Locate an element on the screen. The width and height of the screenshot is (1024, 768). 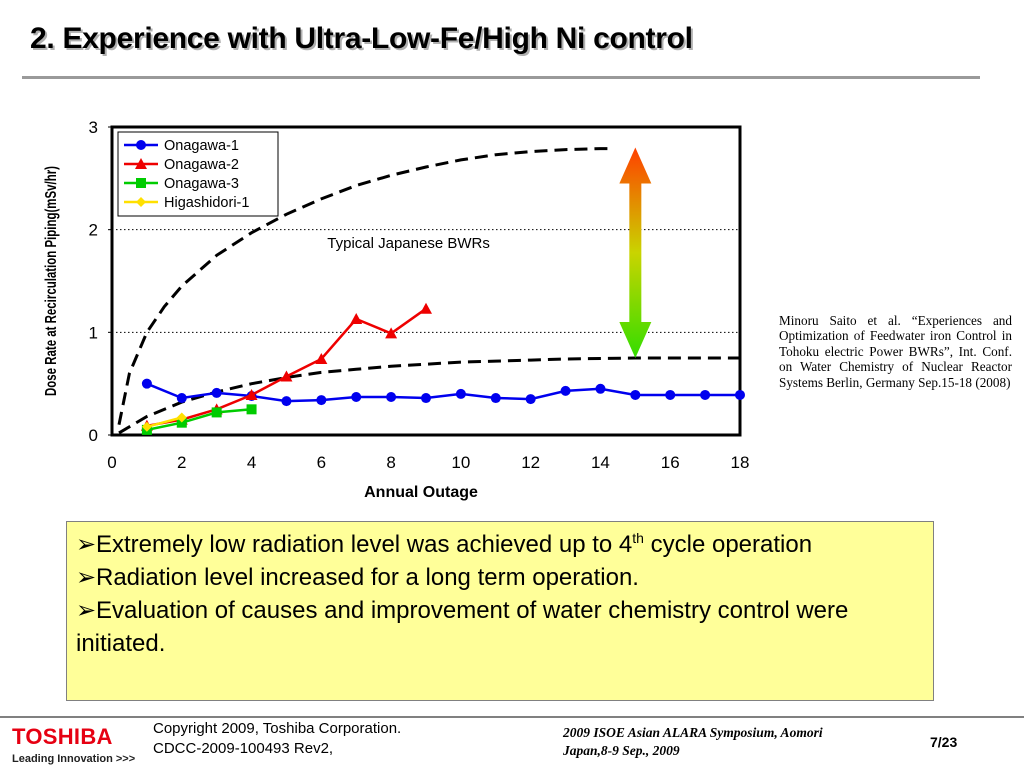
x-tick-label: 14 is located at coordinates (600, 462).